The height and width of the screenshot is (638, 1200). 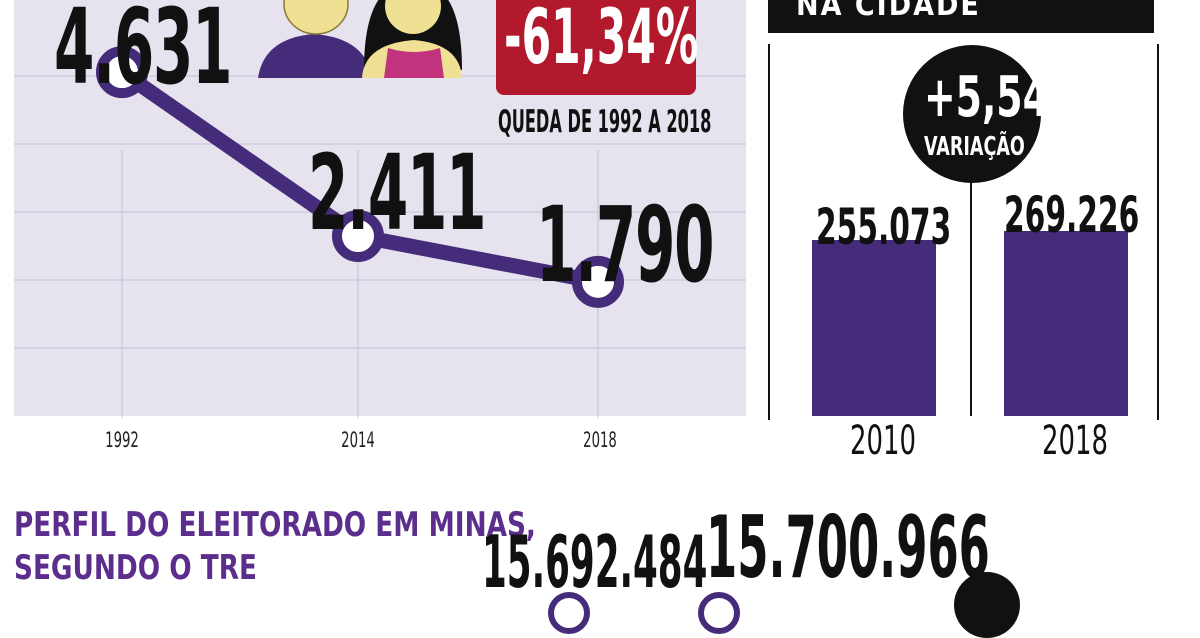 What do you see at coordinates (987, 605) in the screenshot?
I see `minas-badge` at bounding box center [987, 605].